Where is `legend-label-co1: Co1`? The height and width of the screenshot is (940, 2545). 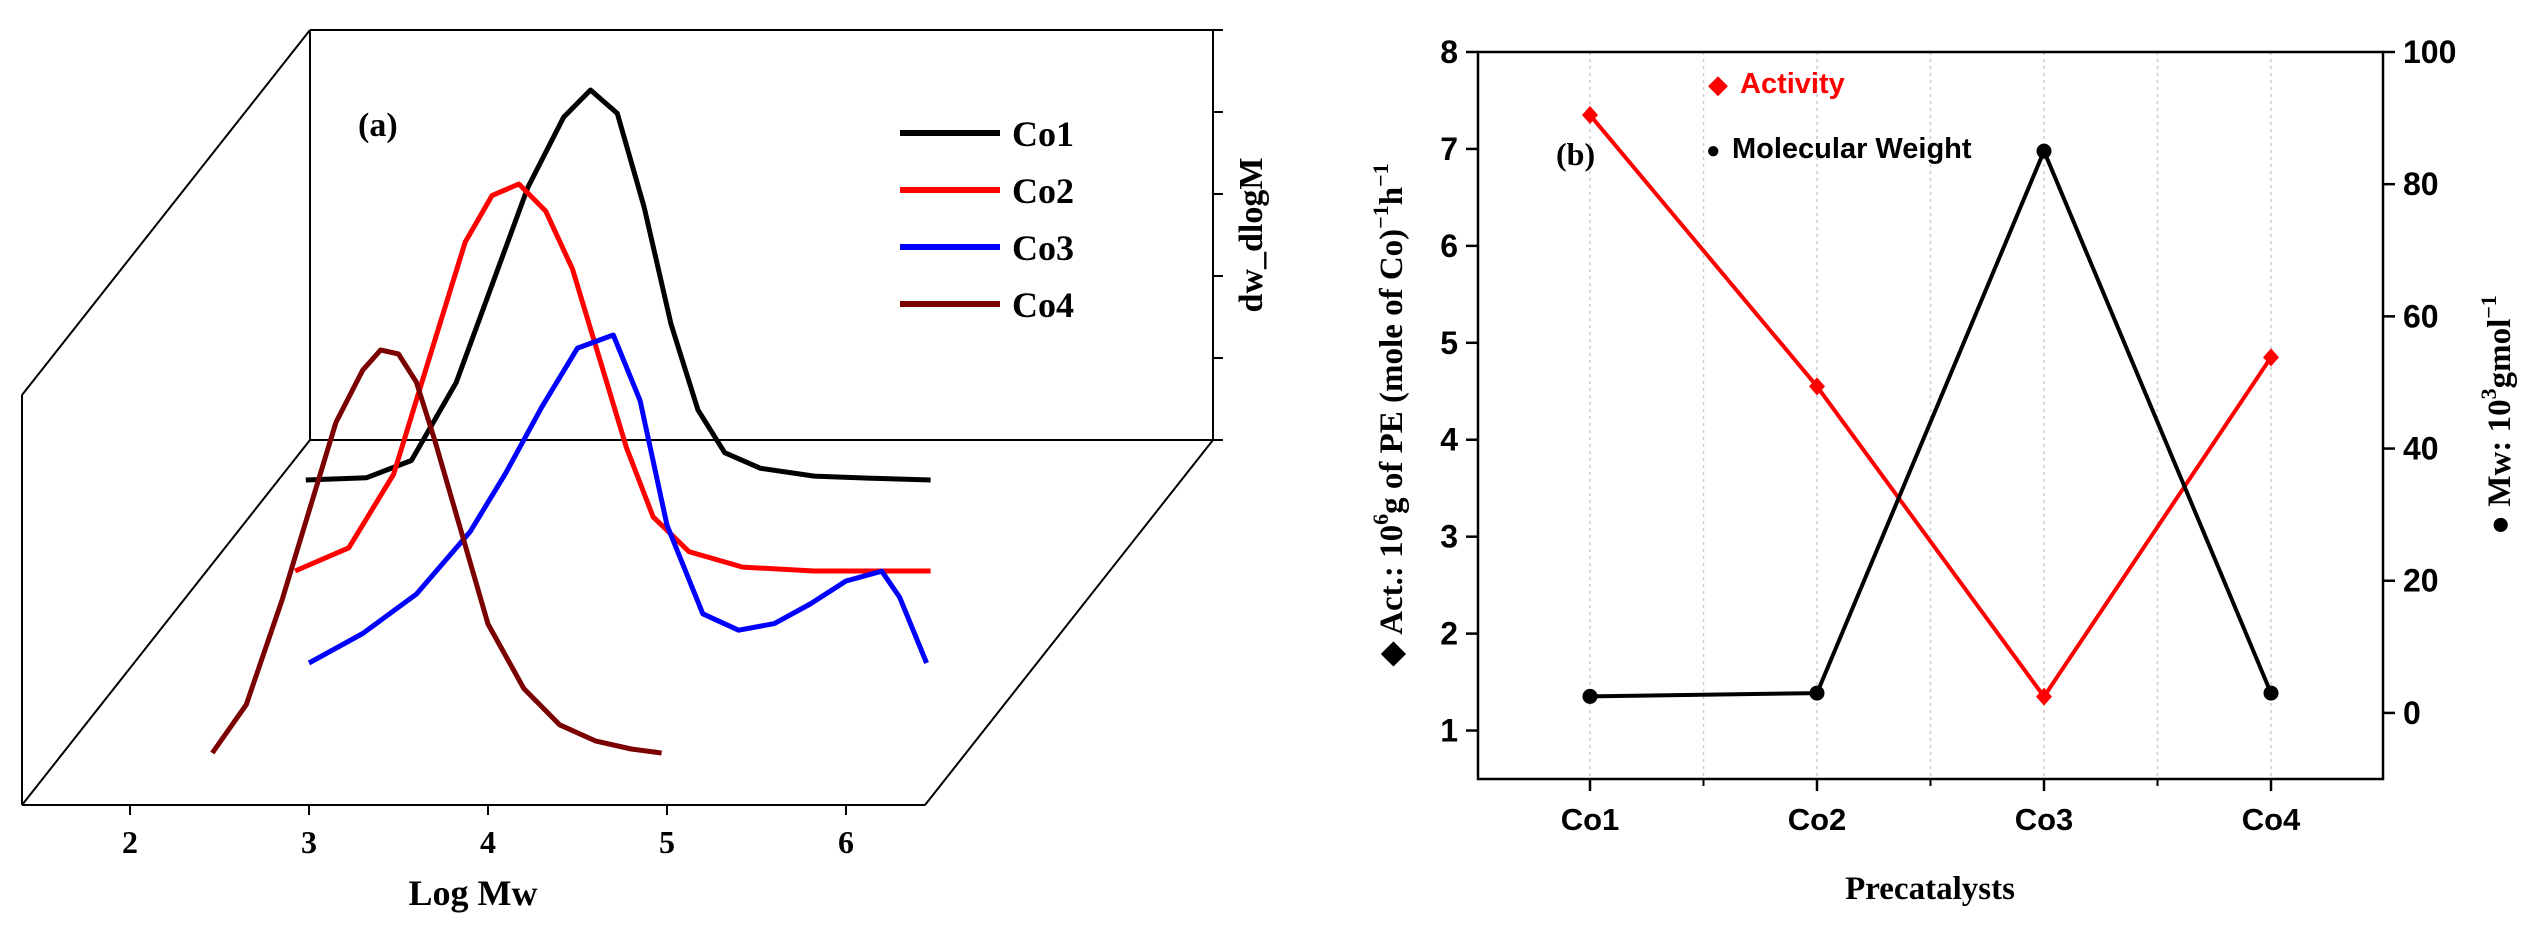
legend-label-co1: Co1 is located at coordinates (1043, 134).